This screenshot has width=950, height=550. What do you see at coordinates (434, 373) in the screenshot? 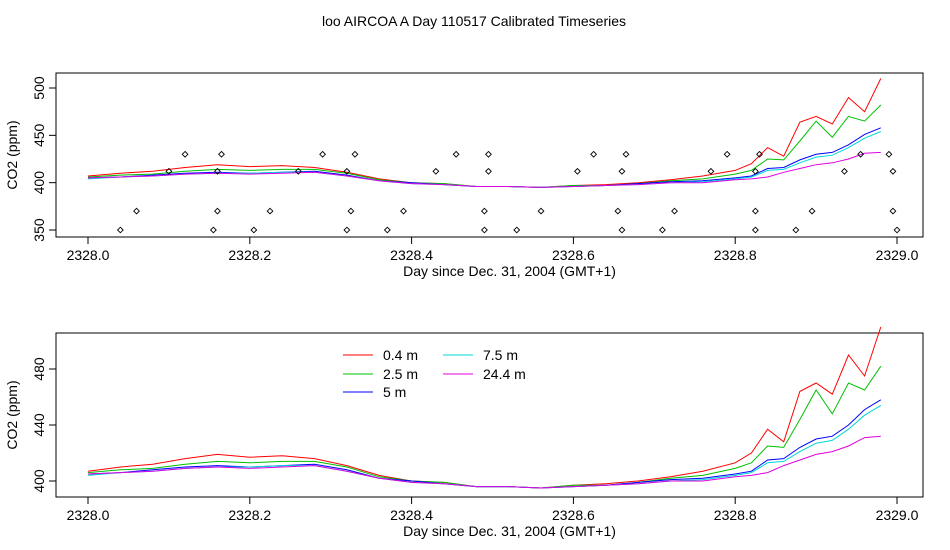
I see `legend: 0.4 m 2.5 m 5 m 7.5 m 24.4 m` at bounding box center [434, 373].